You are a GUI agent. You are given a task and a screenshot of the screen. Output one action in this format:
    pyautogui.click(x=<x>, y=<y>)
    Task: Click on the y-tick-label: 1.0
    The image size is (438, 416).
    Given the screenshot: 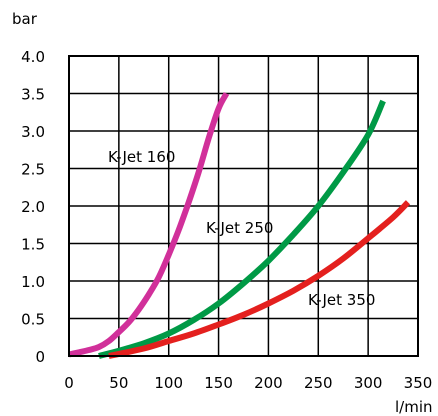 What is the action you would take?
    pyautogui.click(x=33, y=282)
    